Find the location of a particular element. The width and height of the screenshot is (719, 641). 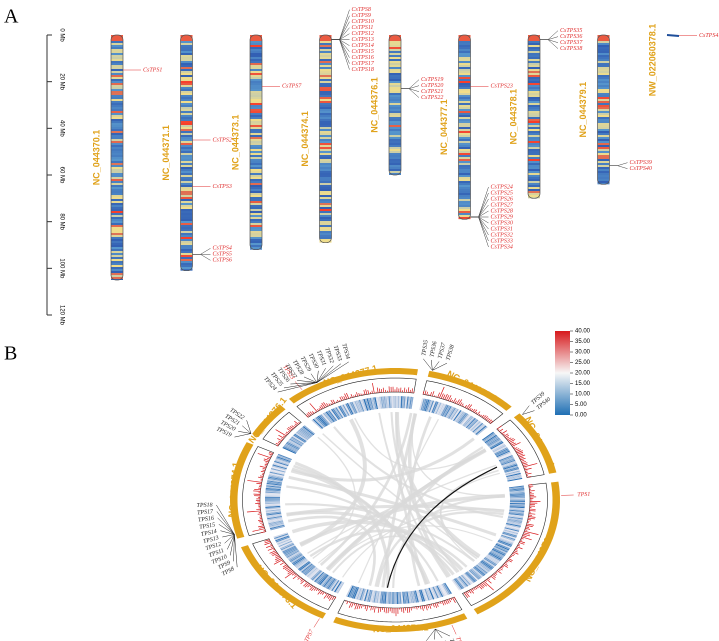

gene-label: CsTPS28 is located at coordinates (502, 211).